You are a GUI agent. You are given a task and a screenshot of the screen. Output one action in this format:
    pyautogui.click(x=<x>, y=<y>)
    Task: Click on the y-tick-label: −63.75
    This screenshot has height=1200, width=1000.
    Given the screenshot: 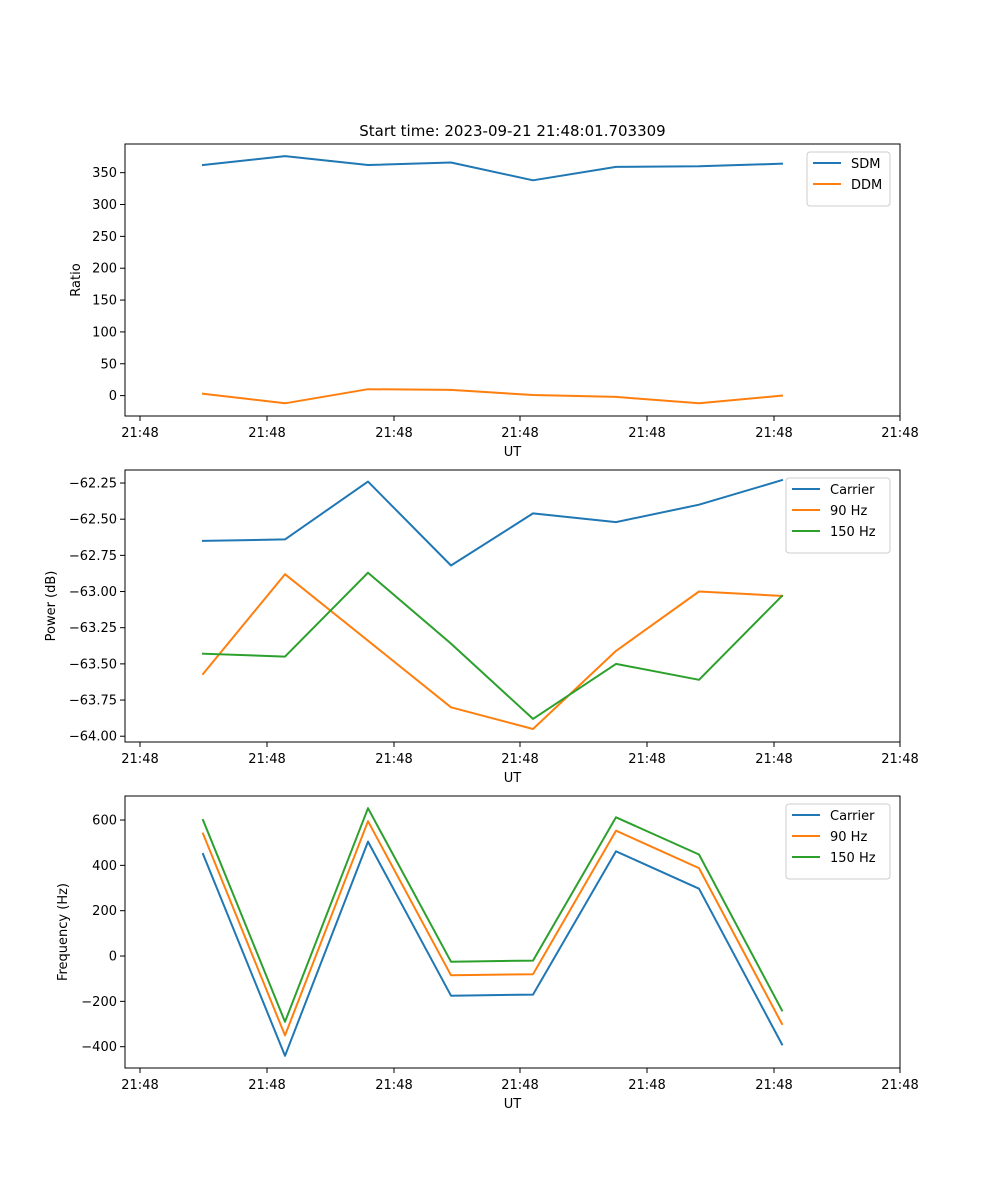 What is the action you would take?
    pyautogui.click(x=93, y=701)
    